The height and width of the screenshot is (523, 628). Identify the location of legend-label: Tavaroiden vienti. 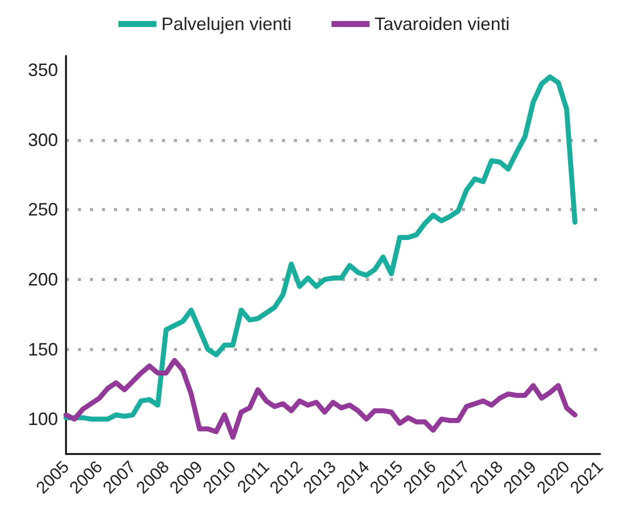
(442, 24).